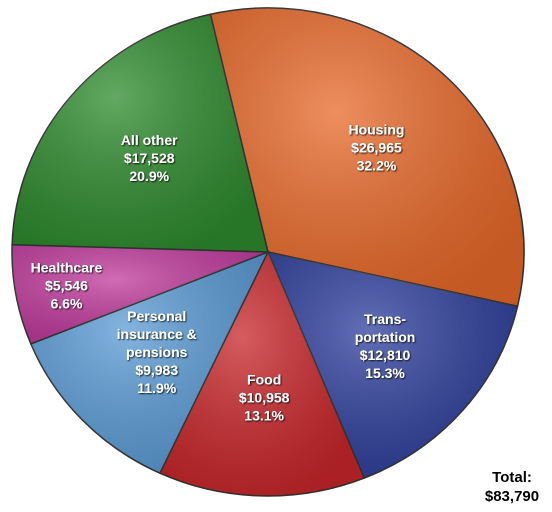  Describe the element at coordinates (385, 319) in the screenshot. I see `label-line: Trans-` at that location.